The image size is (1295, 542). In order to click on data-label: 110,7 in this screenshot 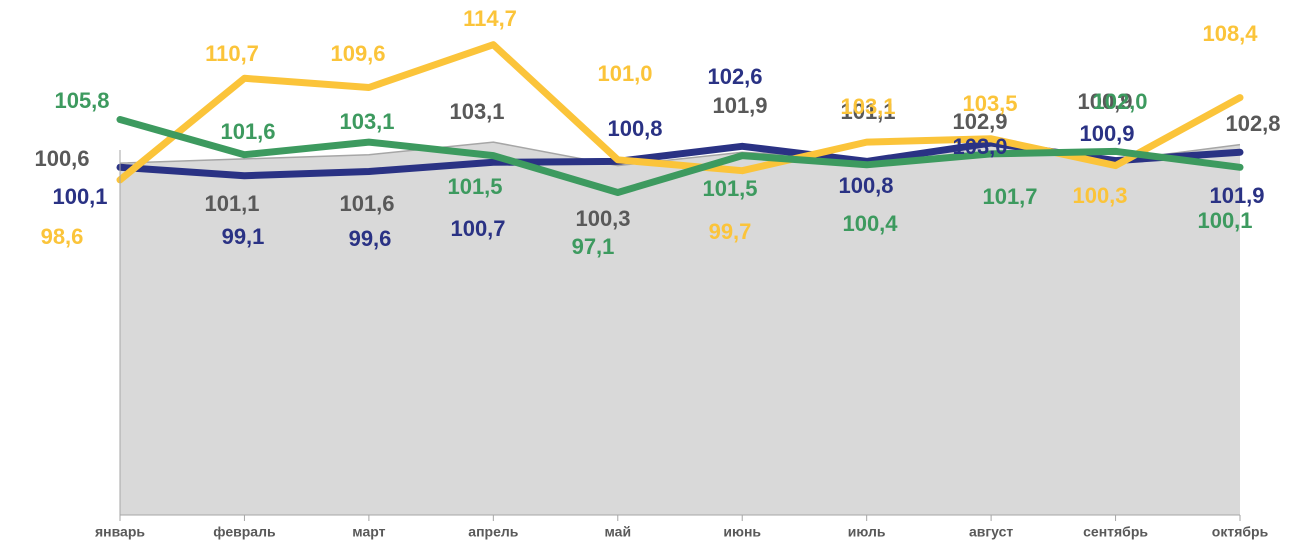, I will do `click(232, 53)`.